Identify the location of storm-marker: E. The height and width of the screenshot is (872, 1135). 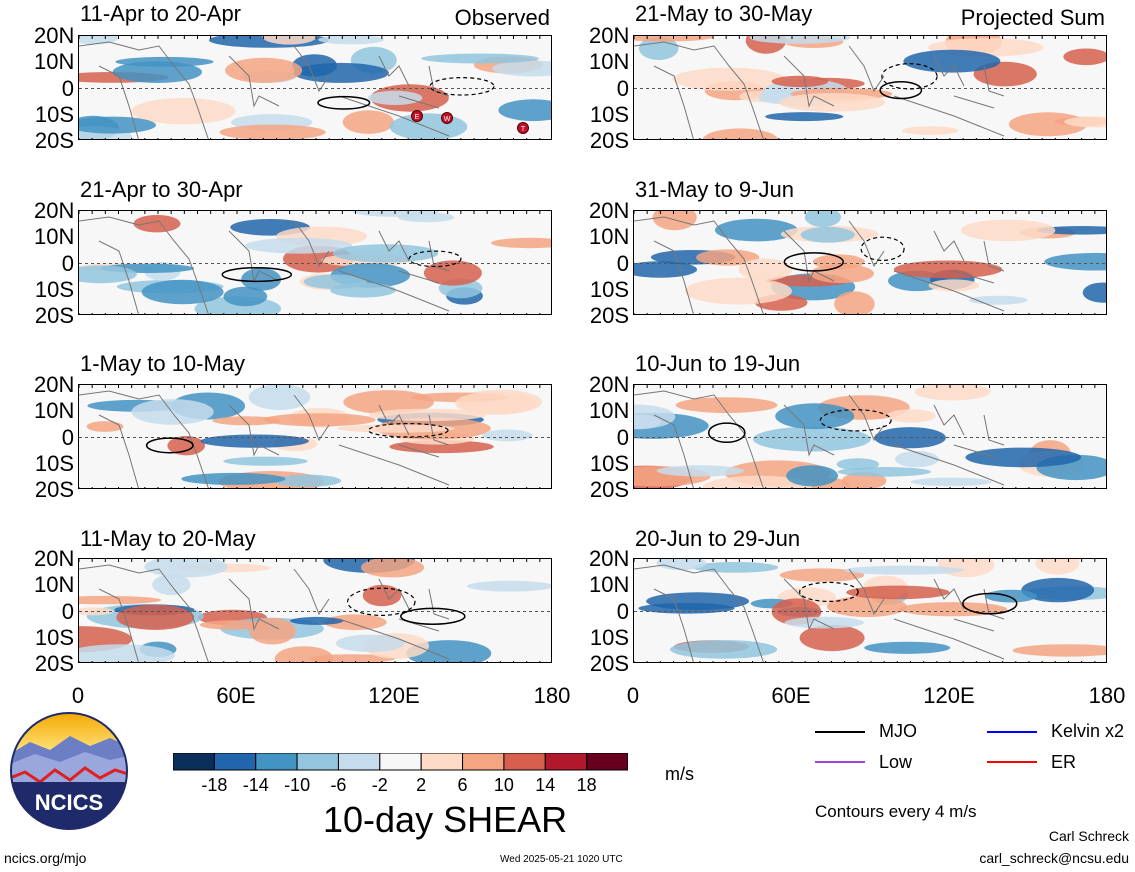
(417, 116).